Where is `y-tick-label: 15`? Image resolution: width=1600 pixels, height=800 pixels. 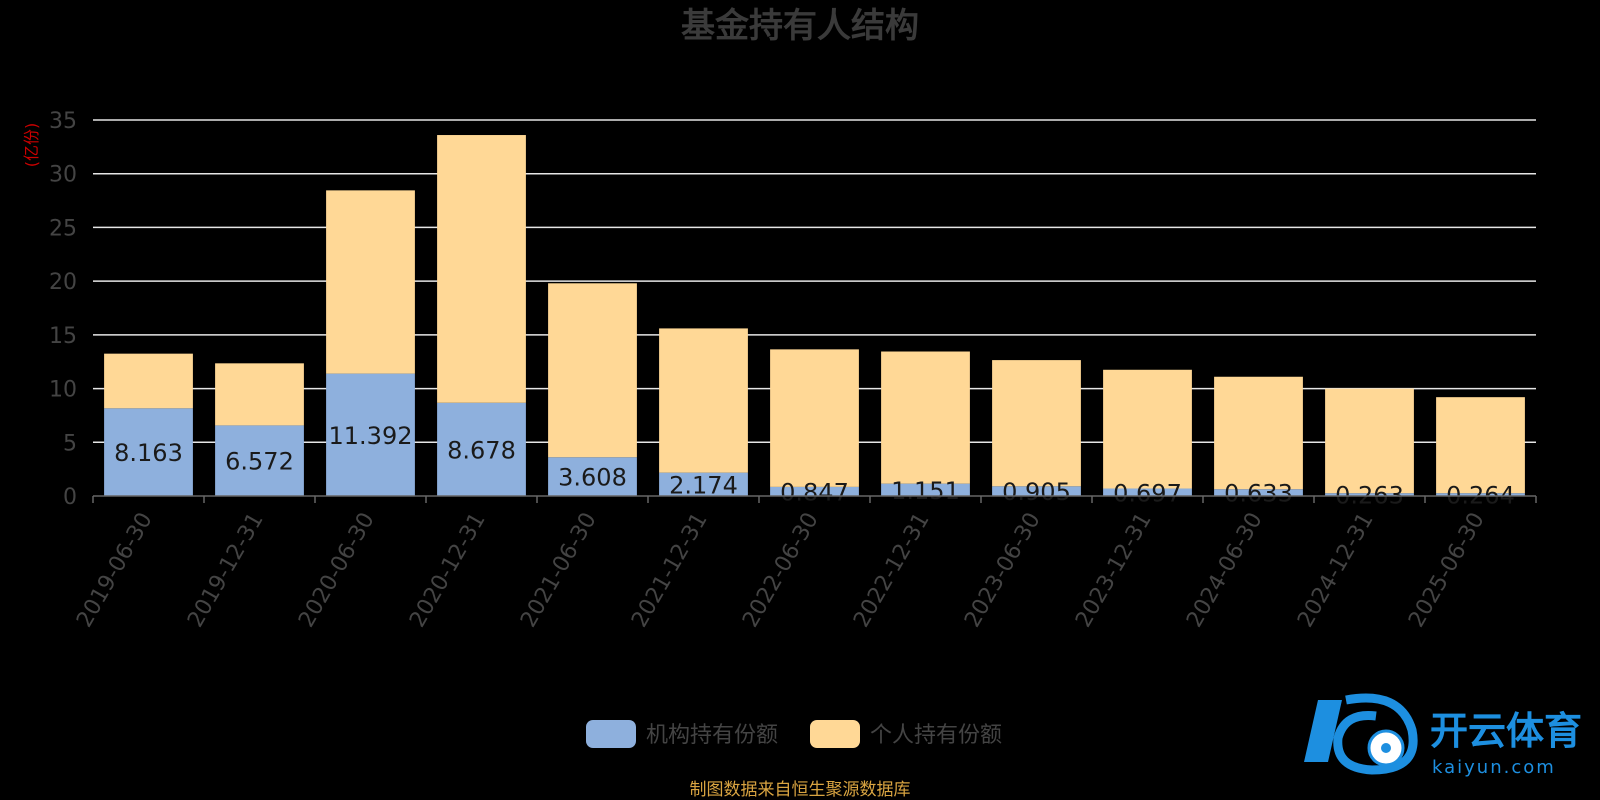
y-tick-label: 15 is located at coordinates (63, 336).